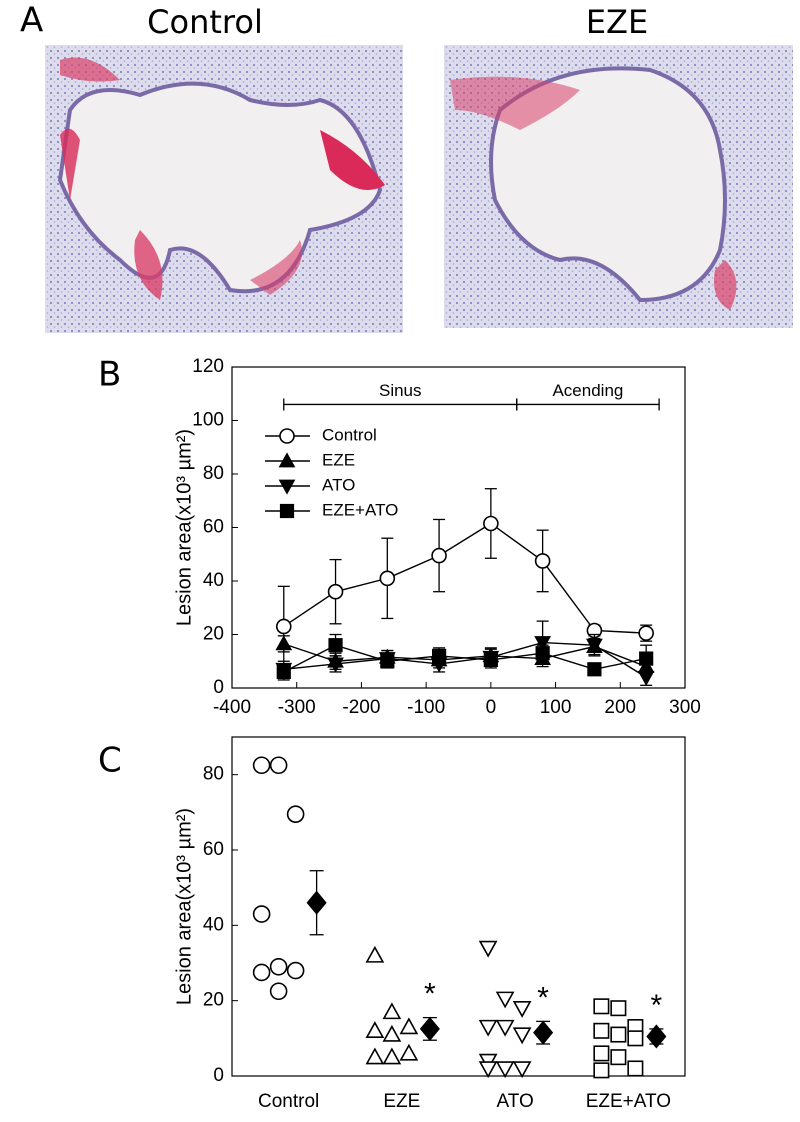  Describe the element at coordinates (685, 707) in the screenshot. I see `x-tick-label: 300` at that location.